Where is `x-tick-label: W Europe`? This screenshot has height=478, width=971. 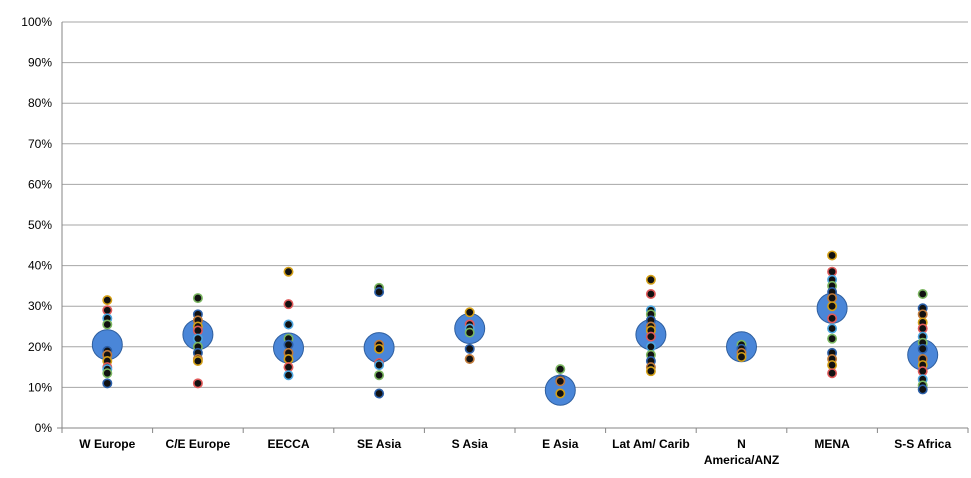 x-tick-label: W Europe is located at coordinates (107, 444).